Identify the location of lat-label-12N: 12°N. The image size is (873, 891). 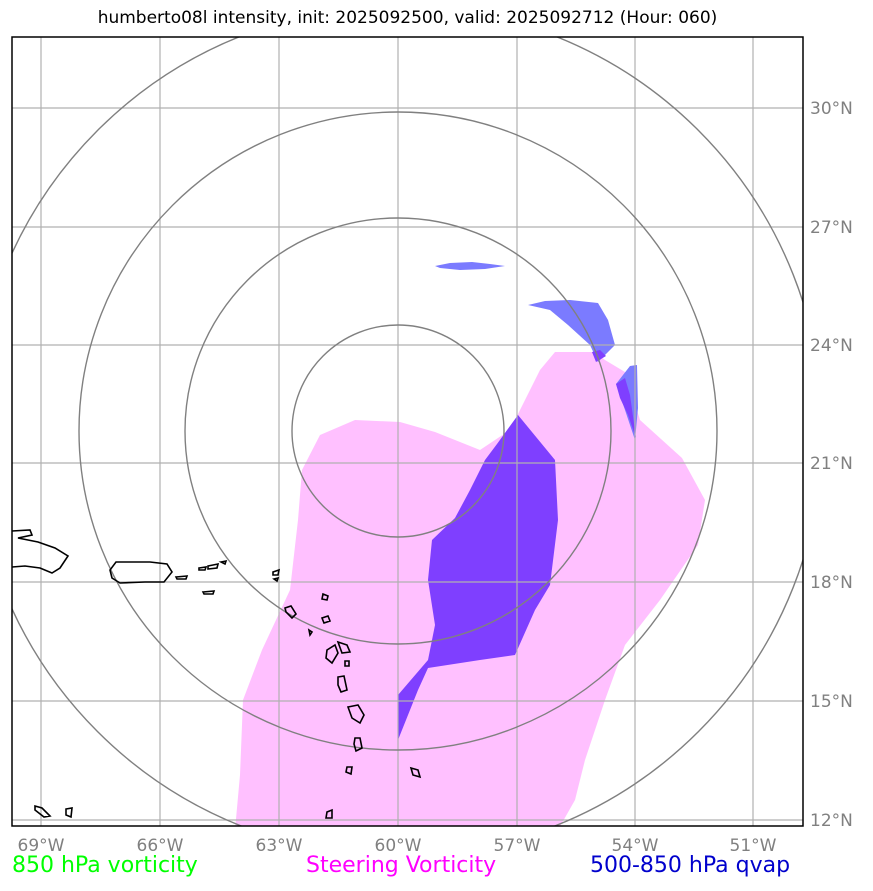
(831, 821).